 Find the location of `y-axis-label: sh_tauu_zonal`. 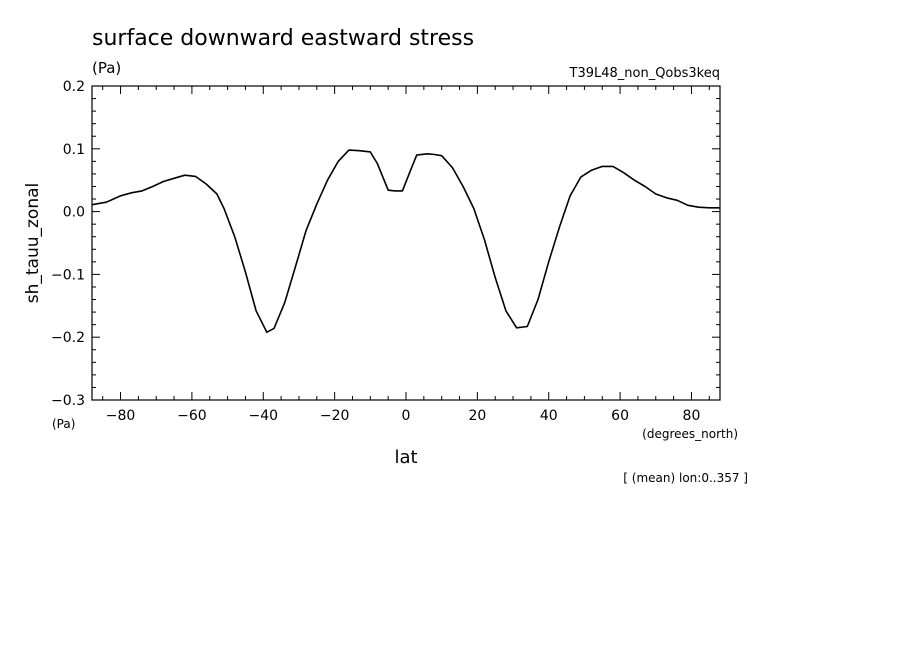

y-axis-label: sh_tauu_zonal is located at coordinates (33, 243).